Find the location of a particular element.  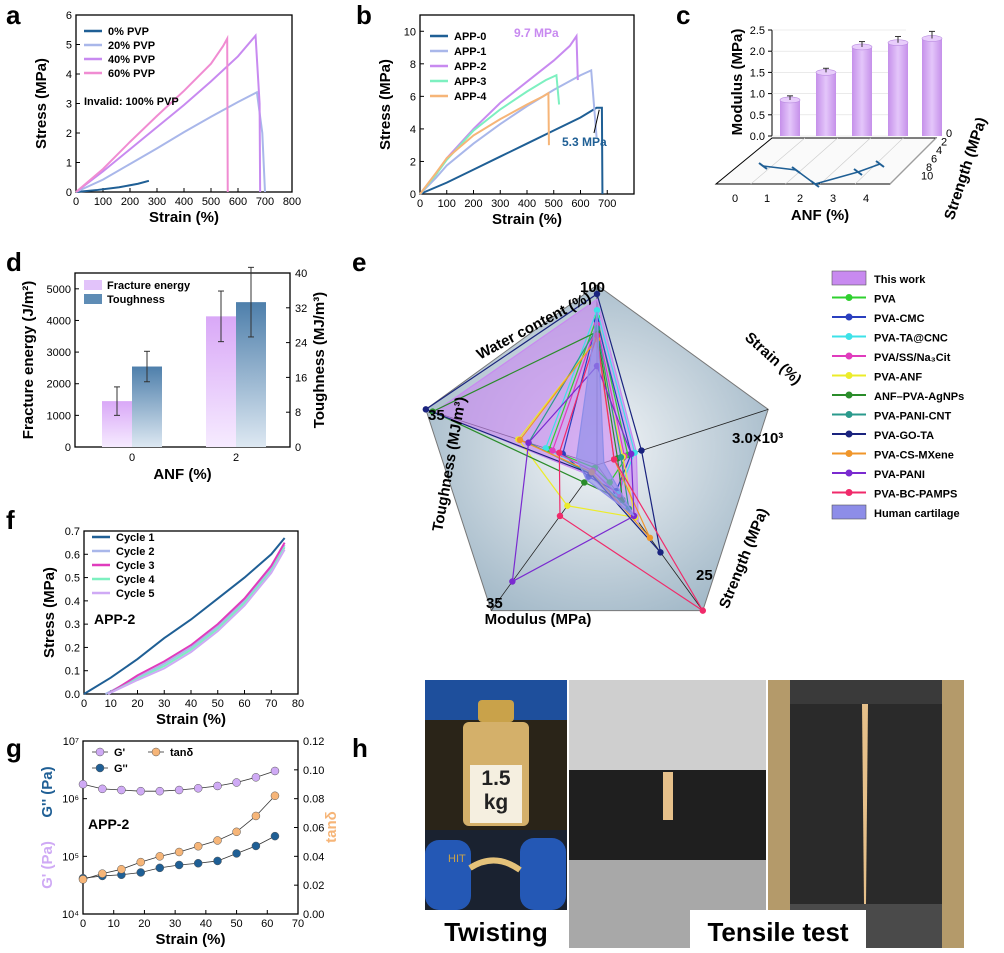

f-xtick-label: 50 is located at coordinates (218, 704).